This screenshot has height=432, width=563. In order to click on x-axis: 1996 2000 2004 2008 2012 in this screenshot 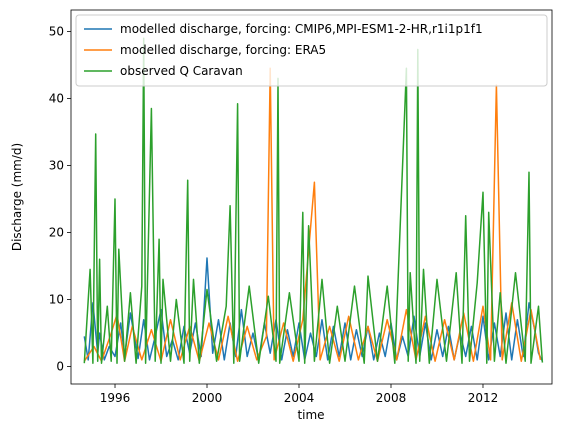, I will do `click(299, 394)`.